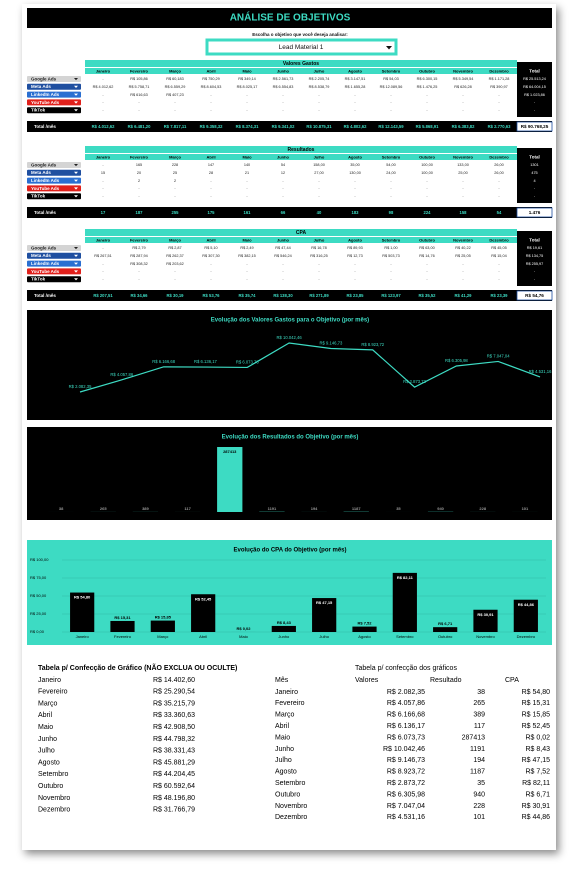 The height and width of the screenshot is (870, 572). I want to click on cell: R$ 105,86, so click(139, 79).